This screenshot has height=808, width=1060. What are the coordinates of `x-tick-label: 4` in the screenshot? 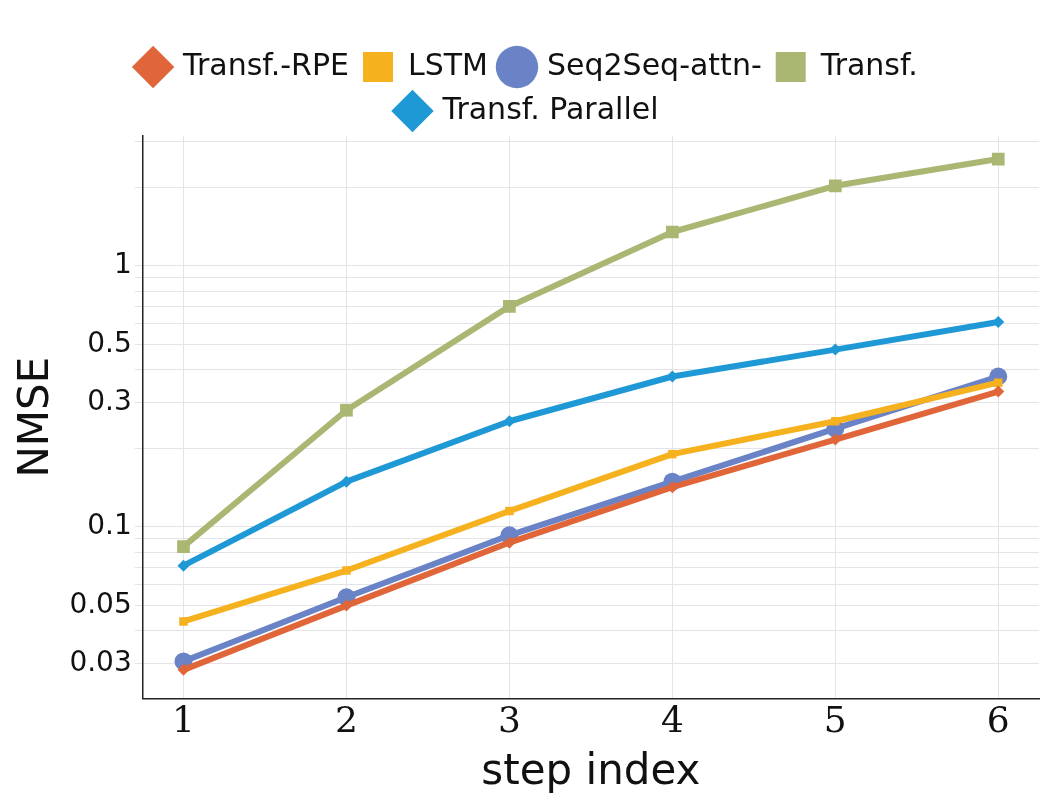 It's located at (672, 720).